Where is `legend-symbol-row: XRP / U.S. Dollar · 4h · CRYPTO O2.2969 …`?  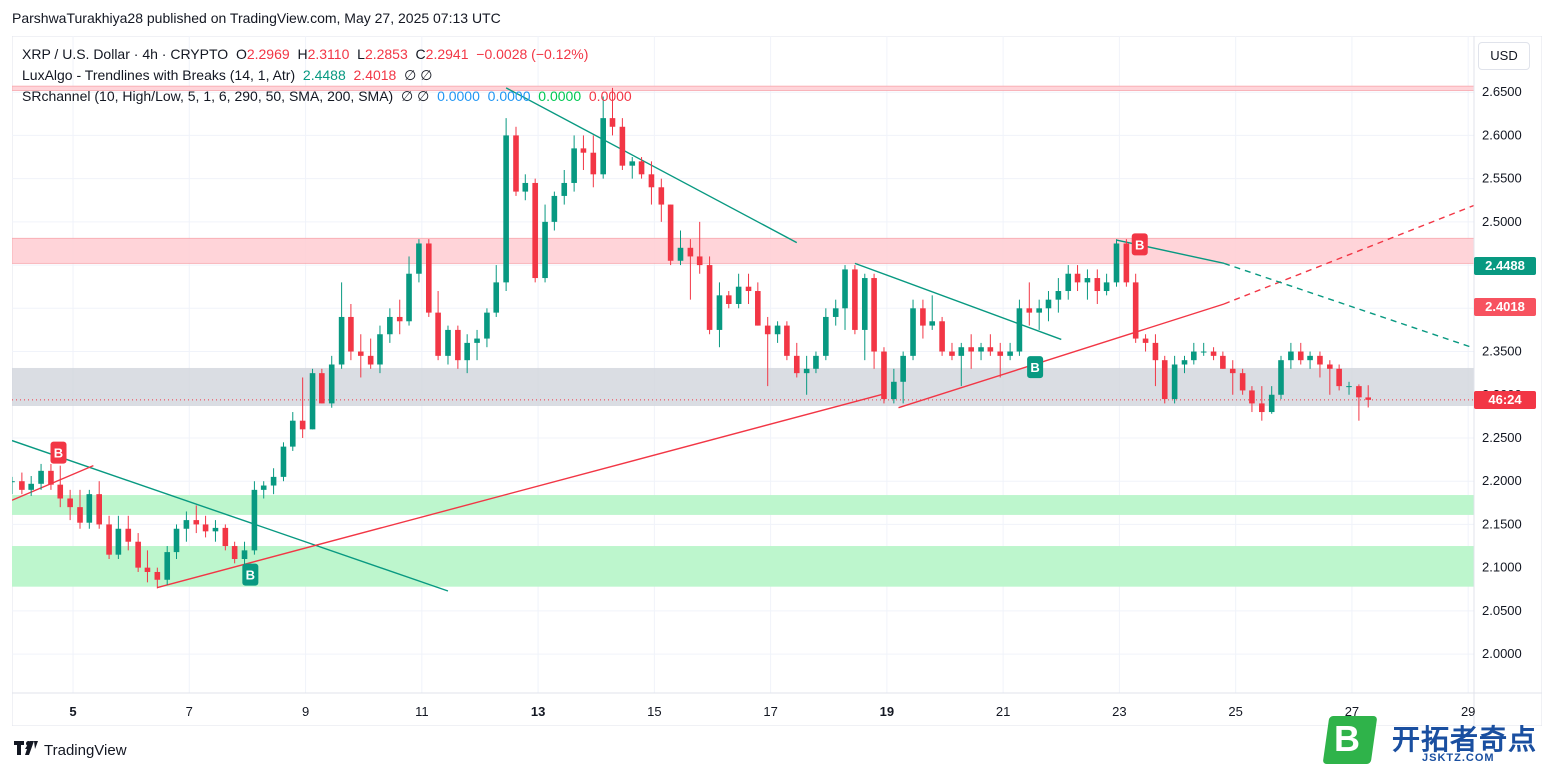
legend-symbol-row: XRP / U.S. Dollar · 4h · CRYPTO O2.2969 … is located at coordinates (327, 54).